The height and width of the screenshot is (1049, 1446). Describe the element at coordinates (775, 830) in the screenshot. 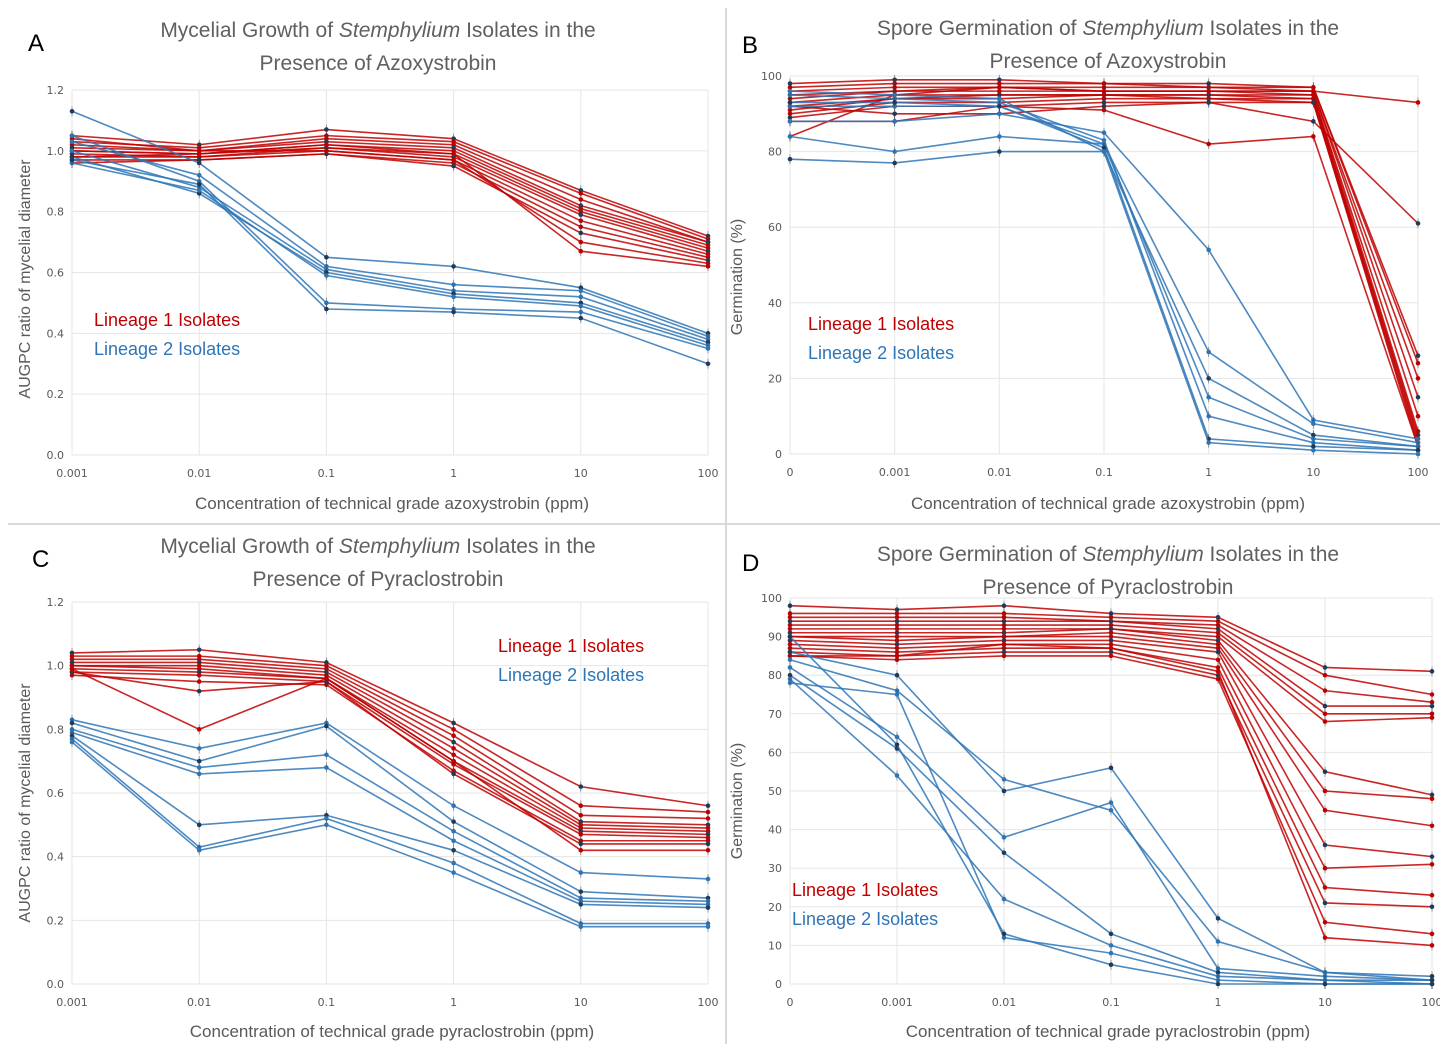

I see `y-tick-label: 40` at that location.